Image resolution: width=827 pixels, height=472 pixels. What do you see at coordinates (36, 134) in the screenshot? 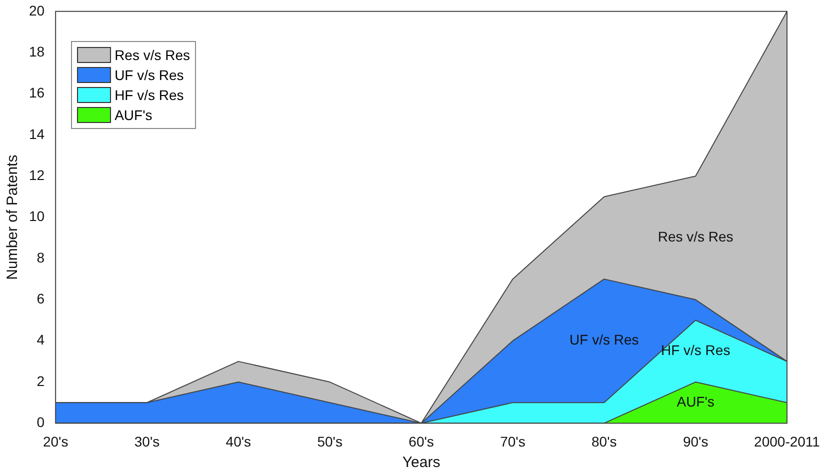
I see `y-tick-label: 14` at bounding box center [36, 134].